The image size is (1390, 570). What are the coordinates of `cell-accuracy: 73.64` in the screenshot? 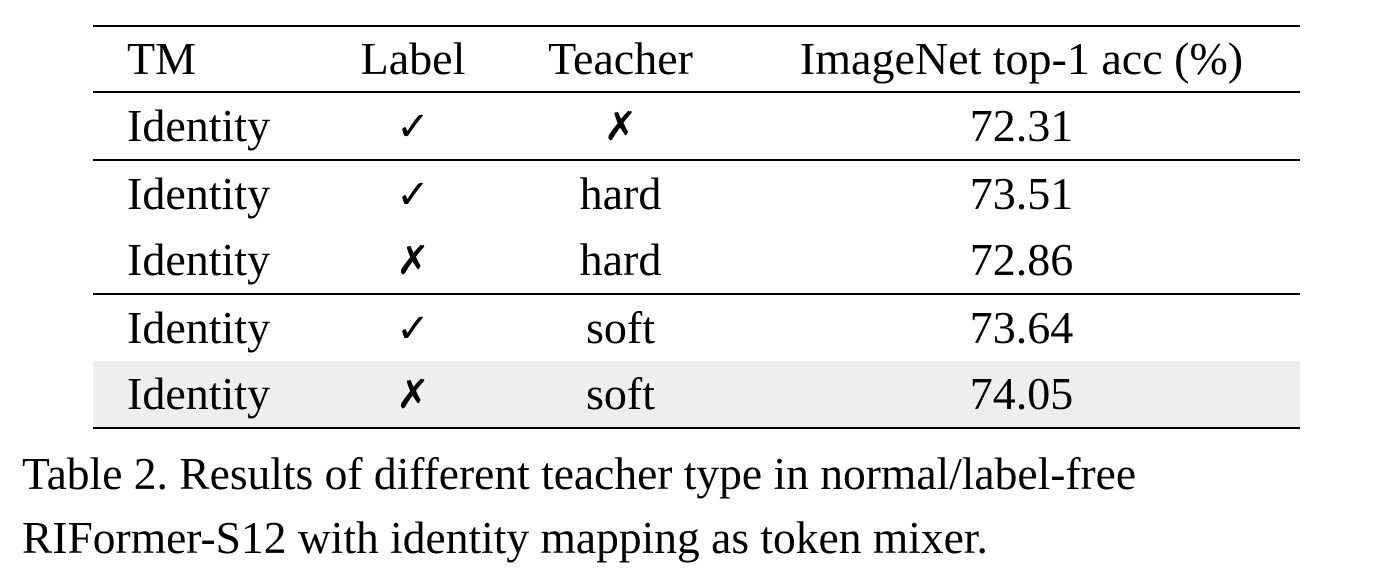 It's located at (1021, 327).